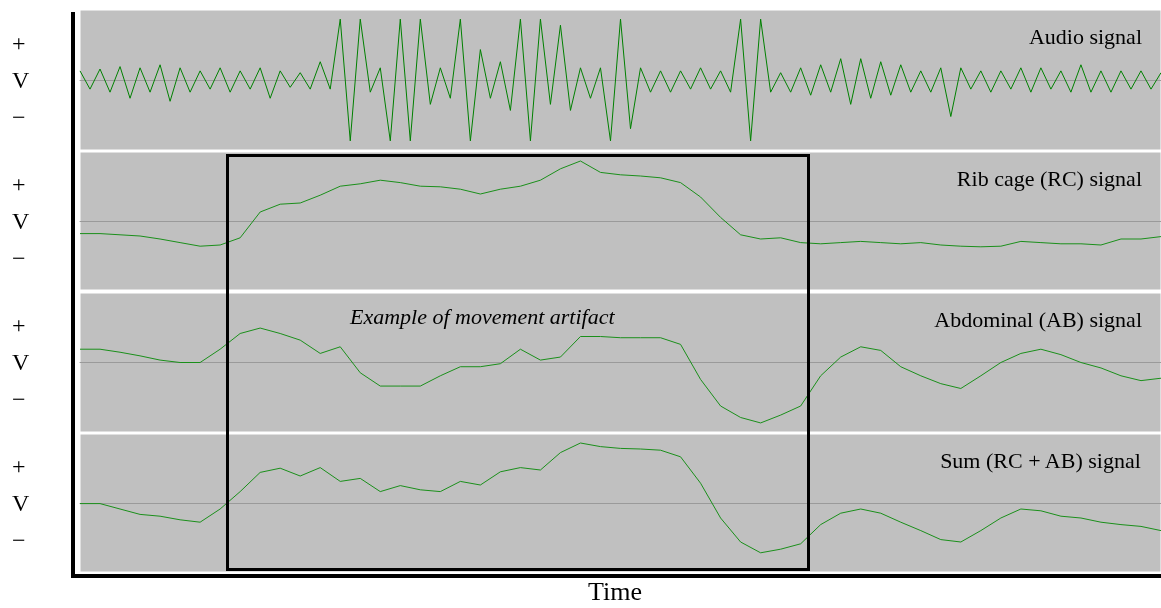 This screenshot has height=608, width=1161. I want to click on chart-title: Rib cage (RC) signal, so click(1049, 178).